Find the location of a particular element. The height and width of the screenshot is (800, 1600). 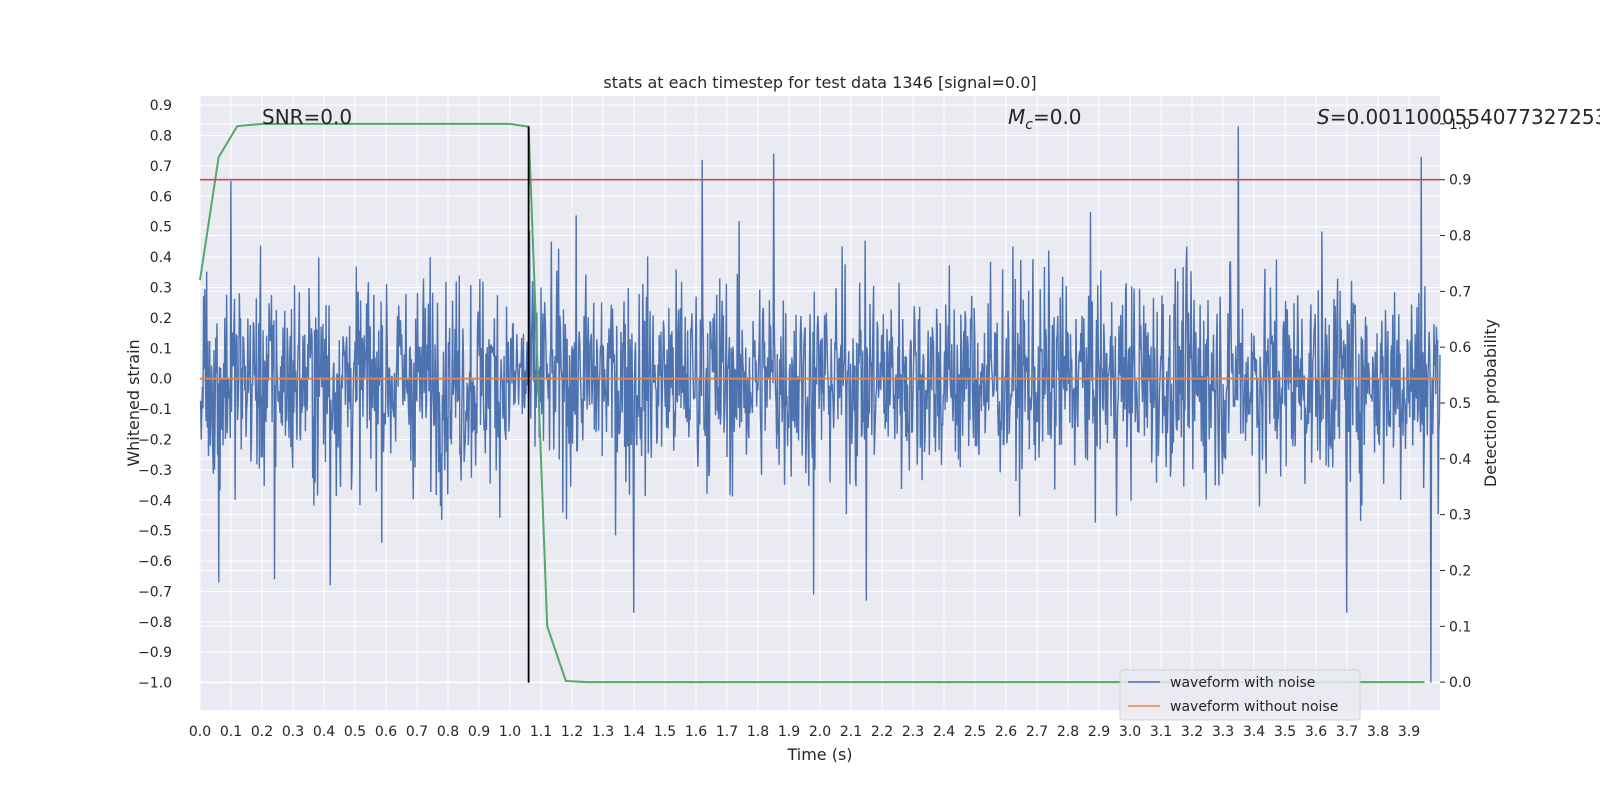

y2-tick-label: 1.0 is located at coordinates (1460, 125).